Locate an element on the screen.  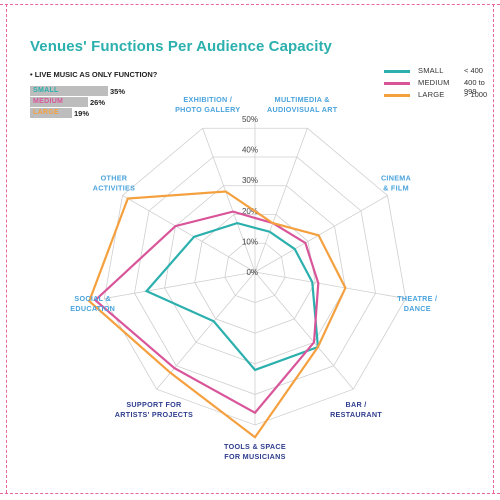
series-line-small is located at coordinates (232, 296).